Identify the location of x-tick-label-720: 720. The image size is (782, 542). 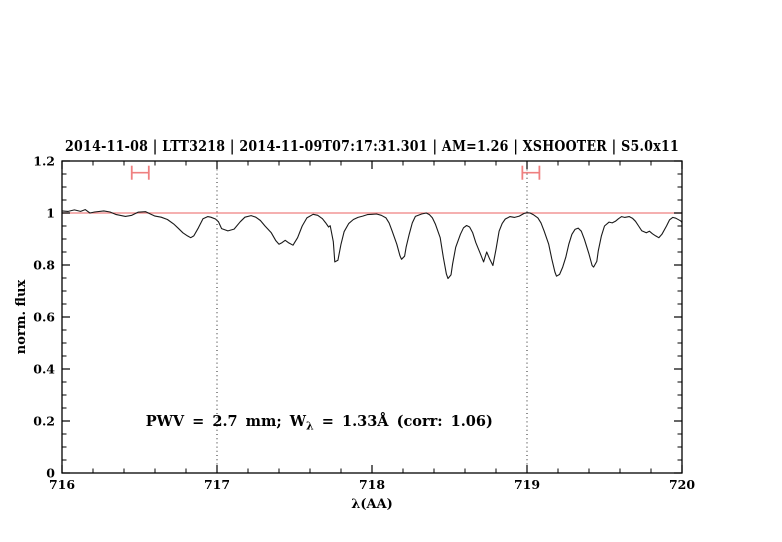
(682, 484).